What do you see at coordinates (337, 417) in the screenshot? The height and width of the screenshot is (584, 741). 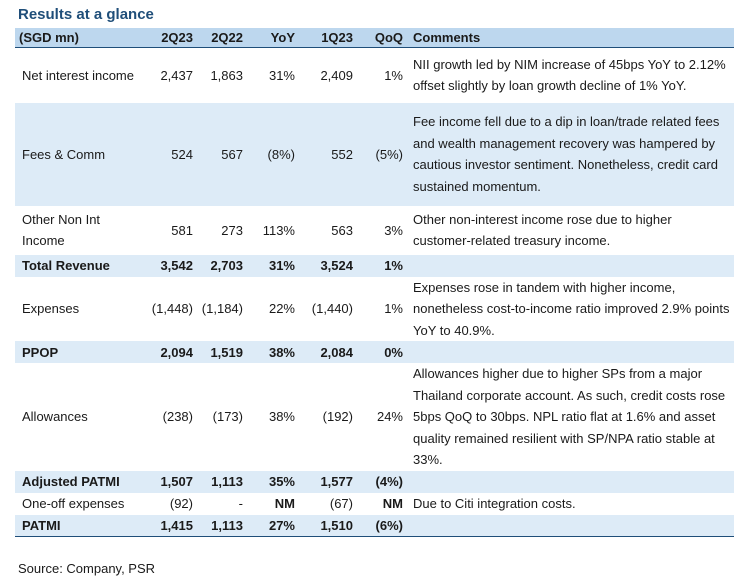 I see `value-1q23: (192)` at bounding box center [337, 417].